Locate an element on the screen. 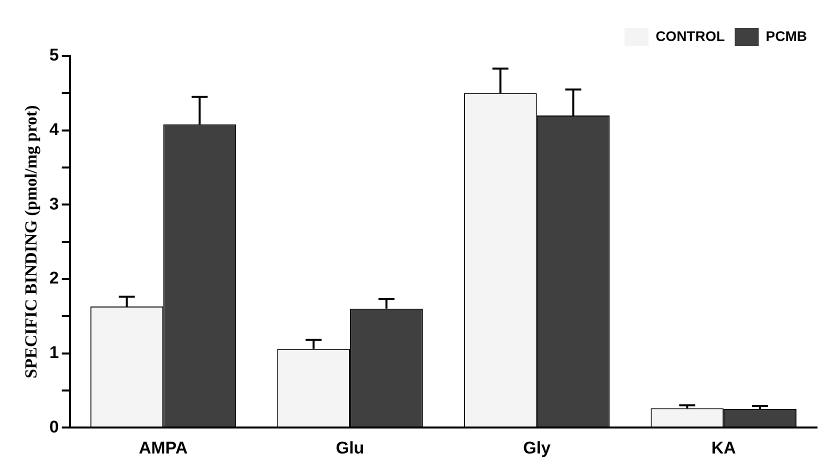  x-tick-label: Glu is located at coordinates (350, 448).